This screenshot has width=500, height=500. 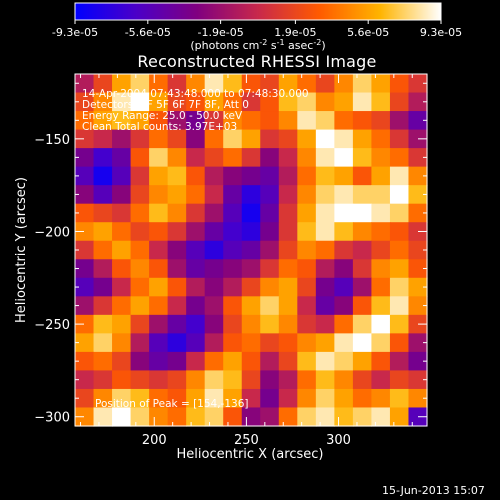 I want to click on x-tick-label: 300, so click(x=338, y=440).